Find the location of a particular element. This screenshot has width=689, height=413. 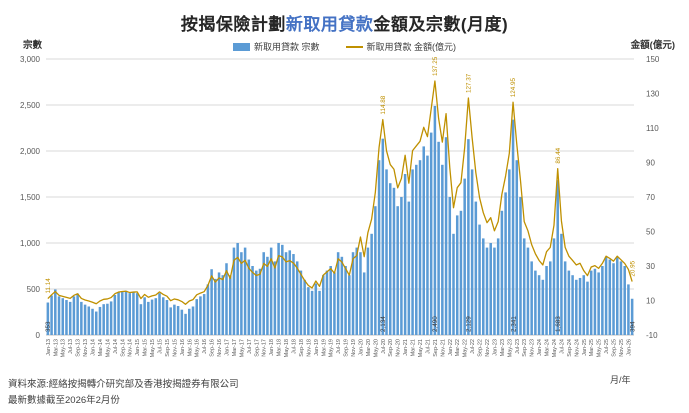

x-axis-tick: Jul-14 is located at coordinates (116, 346).